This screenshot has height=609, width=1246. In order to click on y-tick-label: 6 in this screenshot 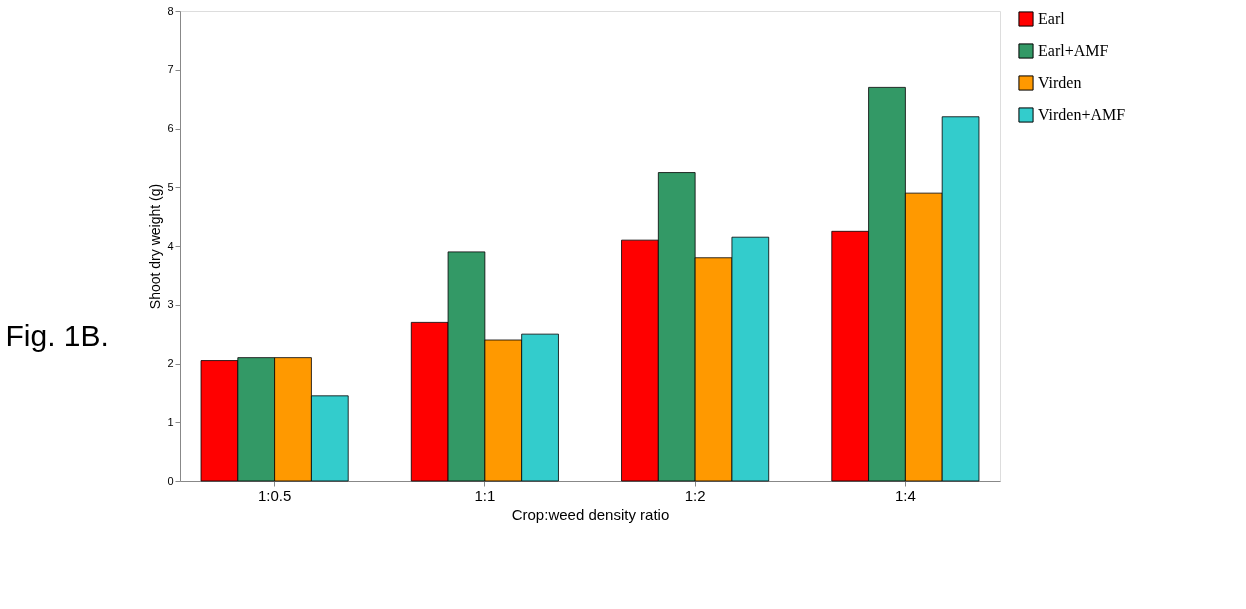, I will do `click(170, 128)`.